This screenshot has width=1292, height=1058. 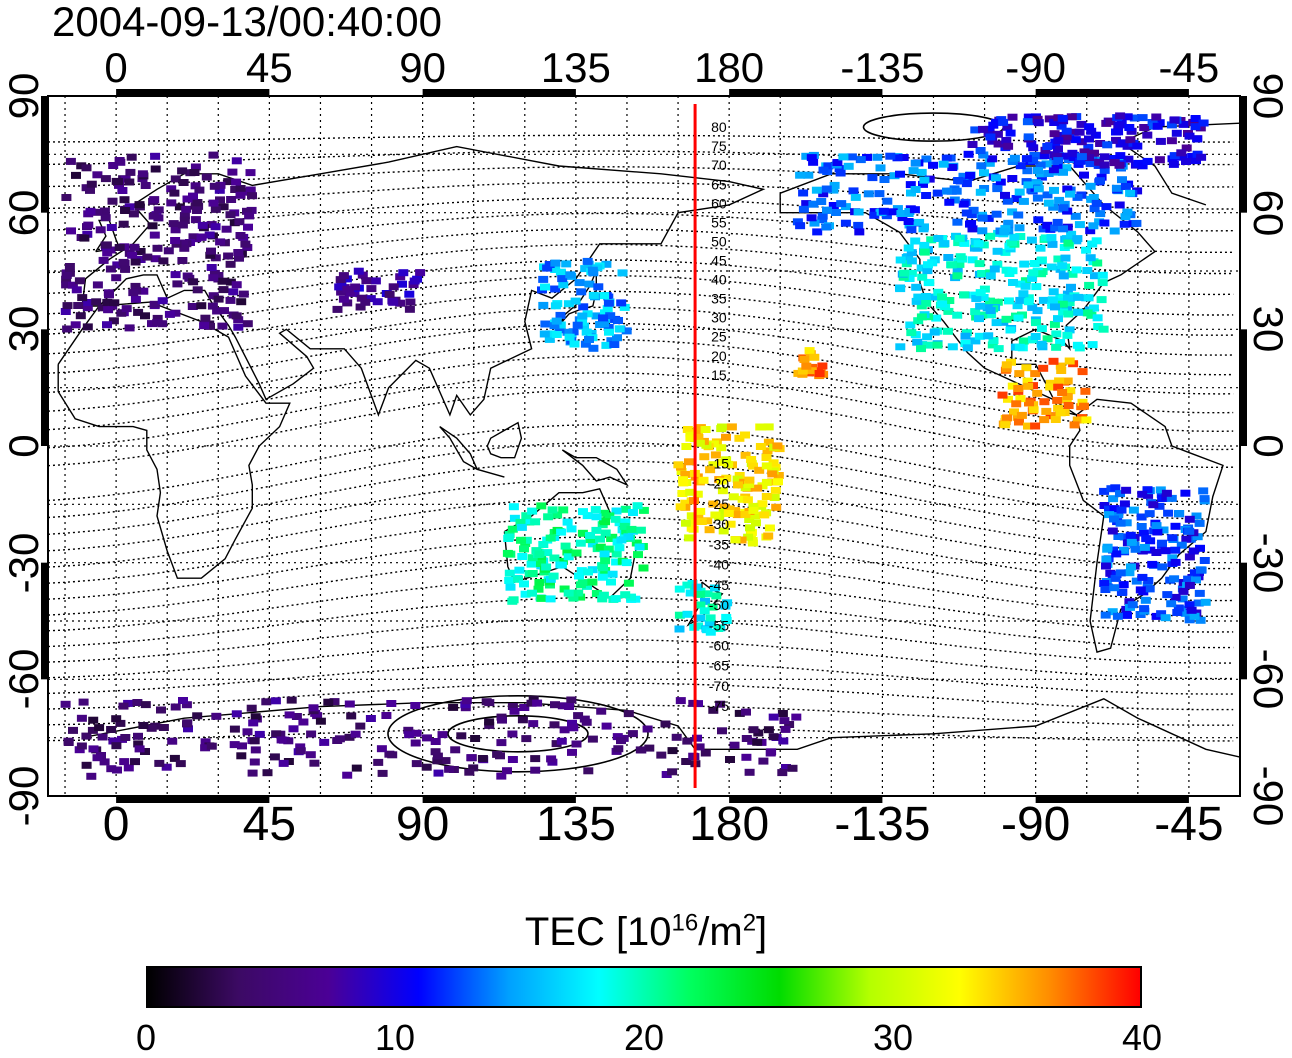 I want to click on colorbar-tick-label: 40, so click(x=1142, y=1037).